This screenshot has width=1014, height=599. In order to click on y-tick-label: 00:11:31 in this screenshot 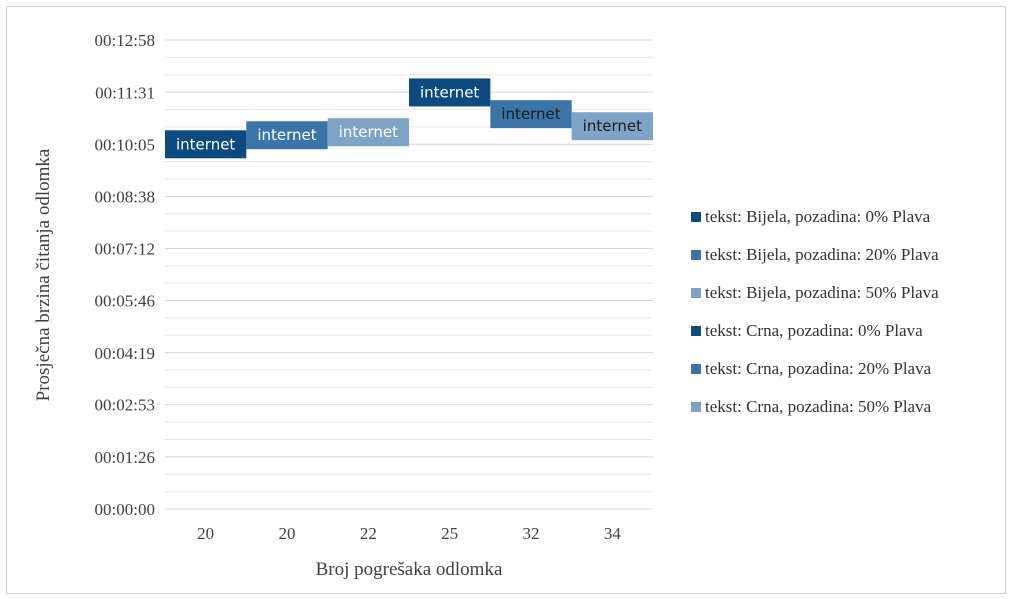, I will do `click(125, 92)`.